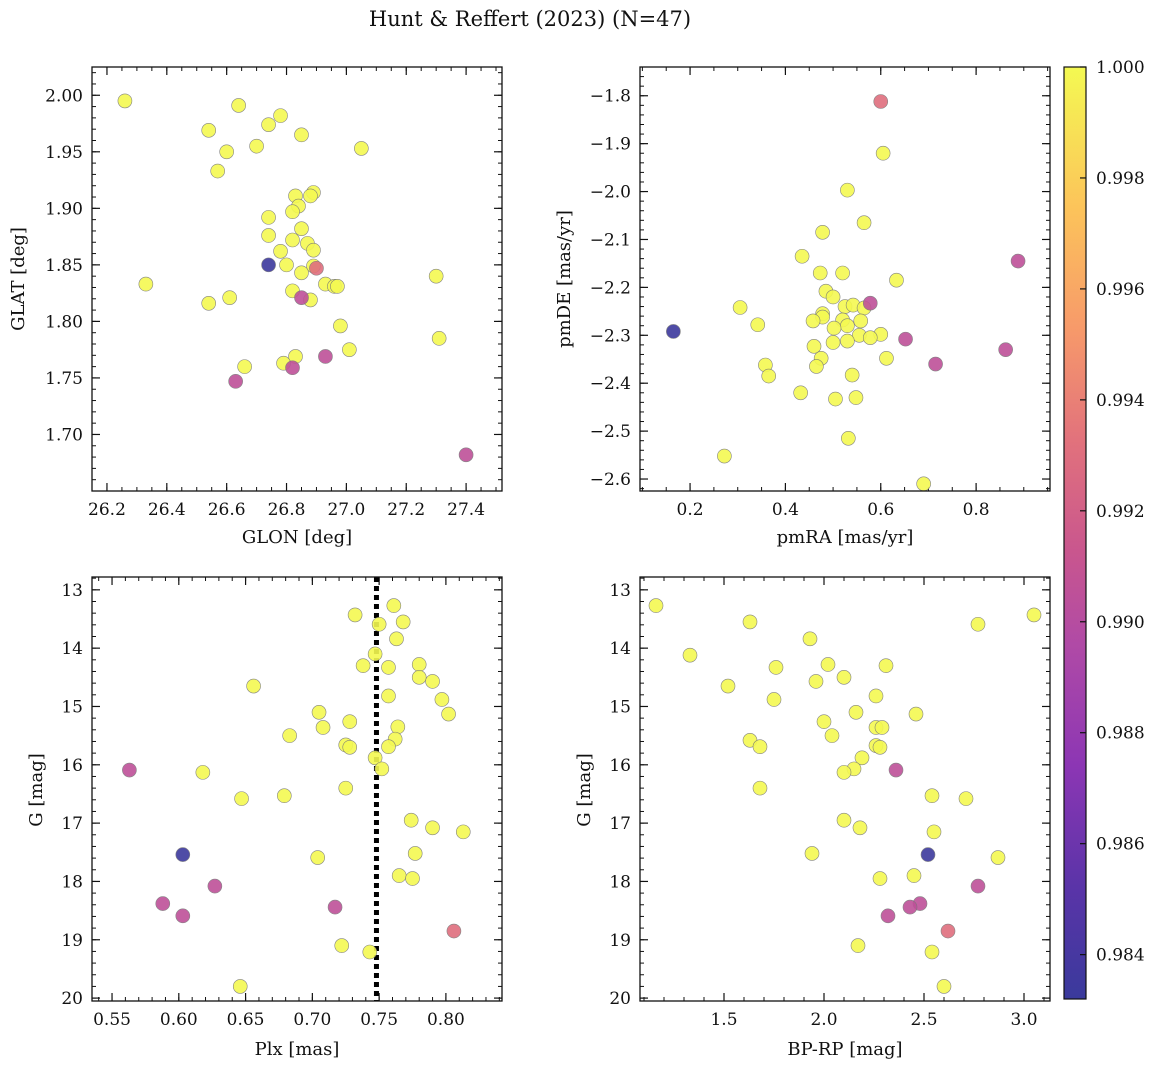  What do you see at coordinates (1120, 623) in the screenshot?
I see `colorbar-tick-label: 0.990` at bounding box center [1120, 623].